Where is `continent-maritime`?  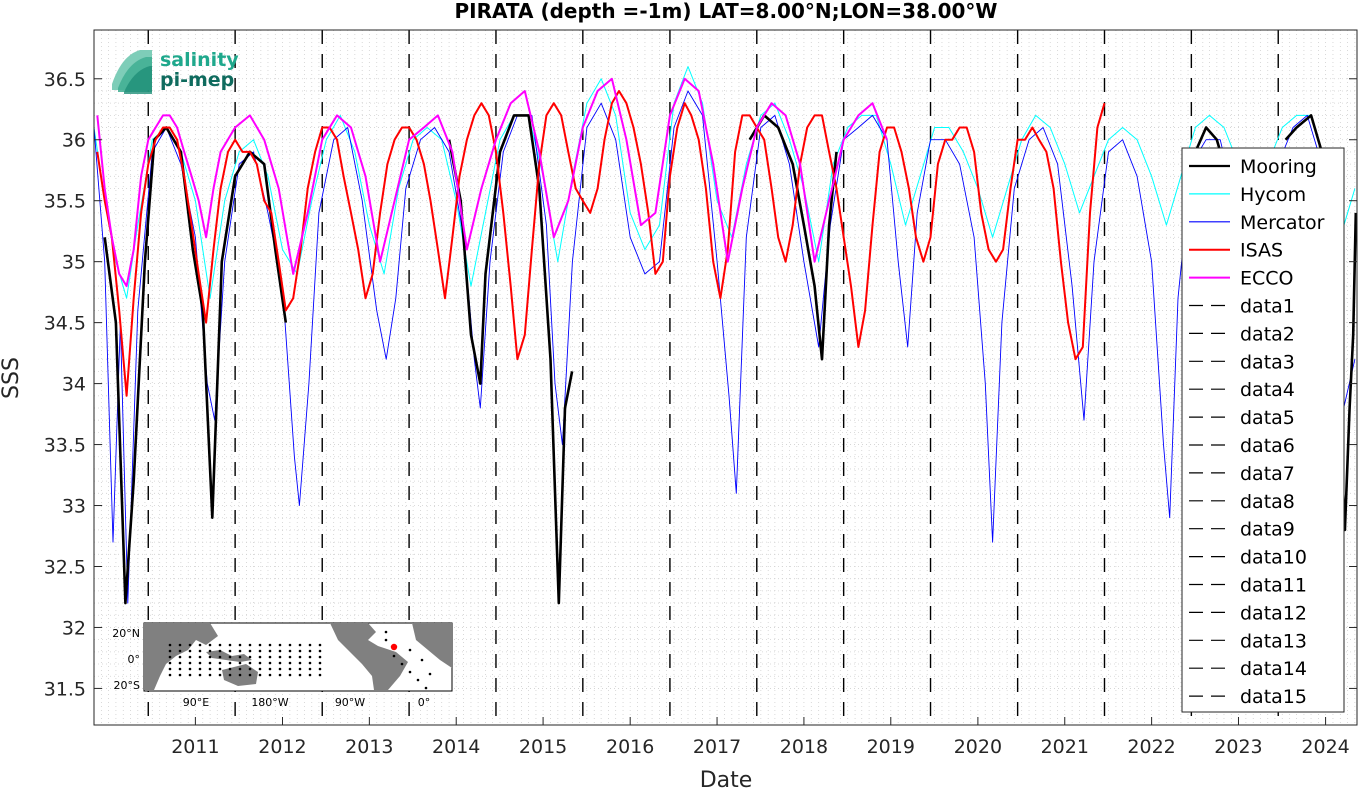
continent-maritime is located at coordinates (229, 656).